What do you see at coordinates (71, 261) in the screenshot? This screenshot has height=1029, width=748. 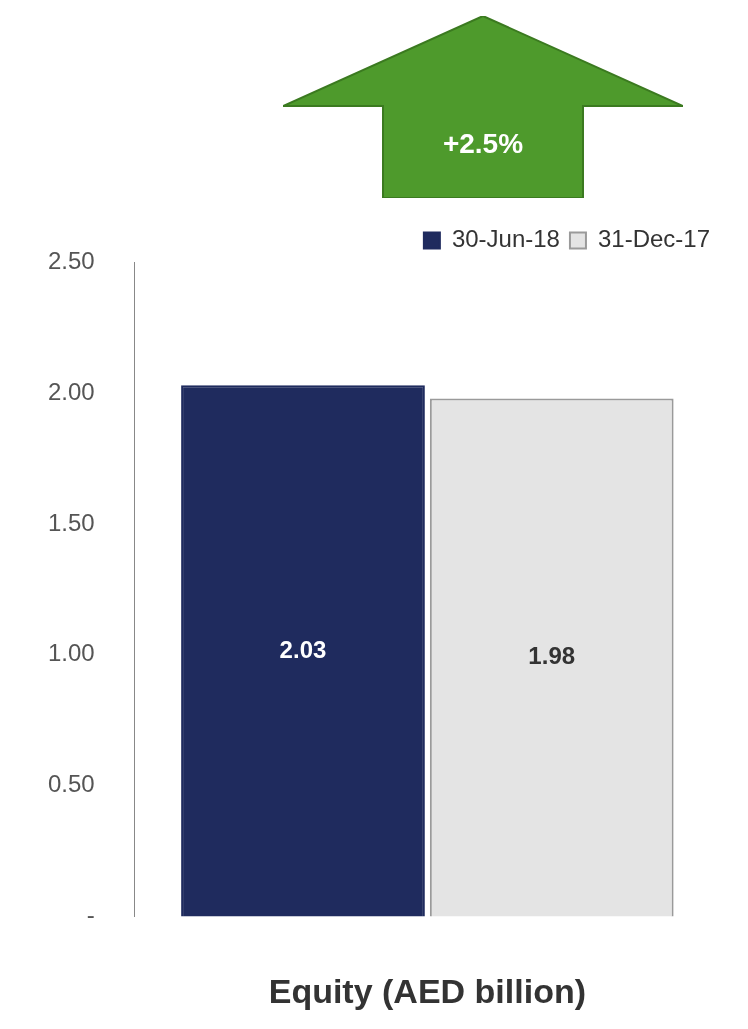 I see `y-tick-label: 2.50` at bounding box center [71, 261].